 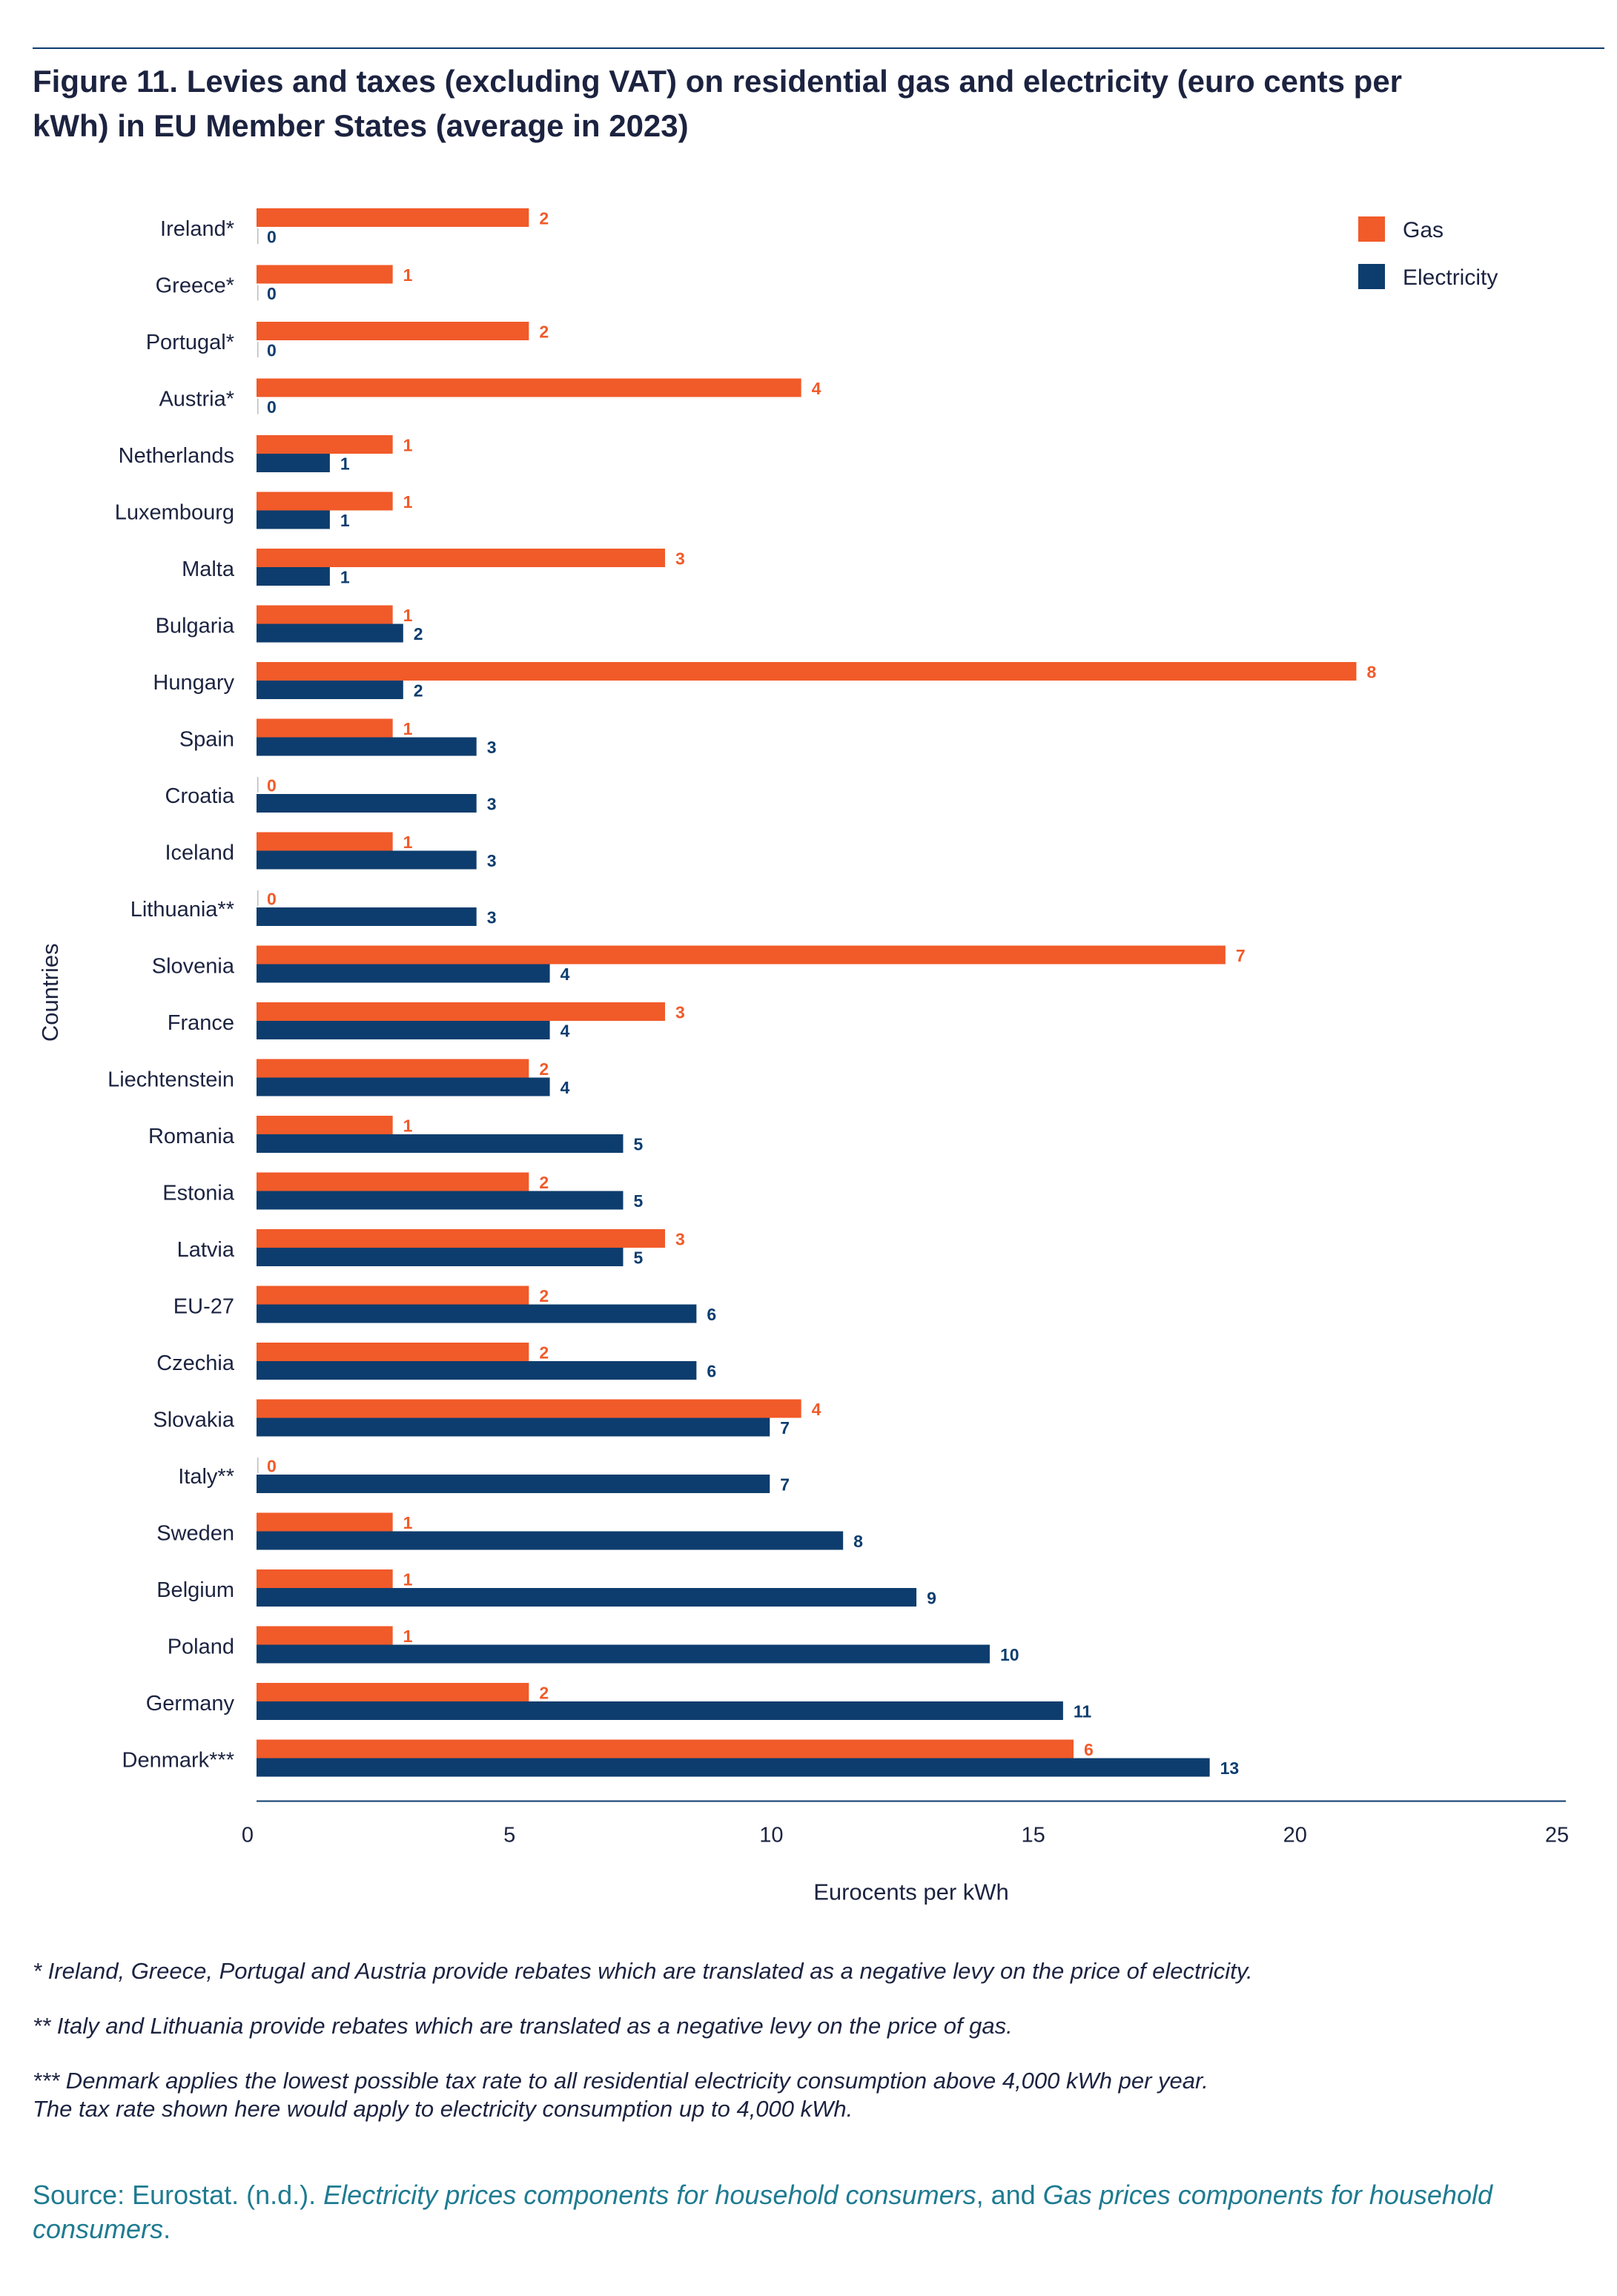 I want to click on x-tick-label: 15, so click(x=1033, y=1836).